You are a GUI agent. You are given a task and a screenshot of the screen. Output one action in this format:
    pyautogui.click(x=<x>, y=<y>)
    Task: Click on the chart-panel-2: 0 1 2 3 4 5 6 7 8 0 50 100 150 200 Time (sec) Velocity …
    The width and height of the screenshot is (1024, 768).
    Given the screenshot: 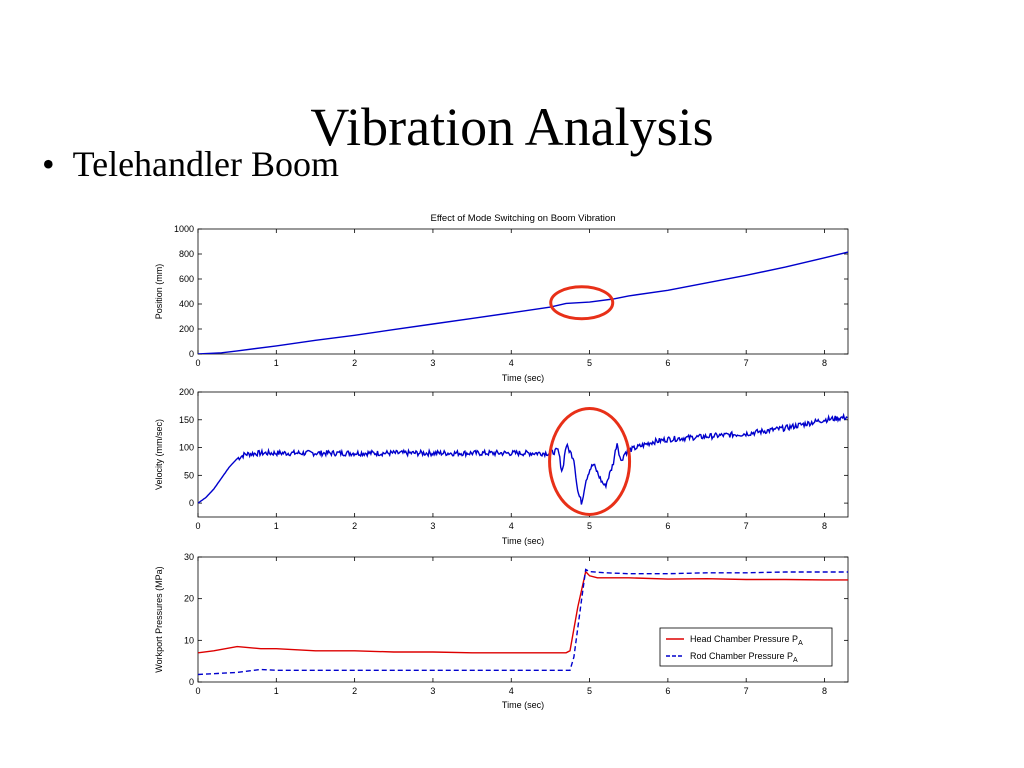 What is the action you would take?
    pyautogui.click(x=501, y=466)
    